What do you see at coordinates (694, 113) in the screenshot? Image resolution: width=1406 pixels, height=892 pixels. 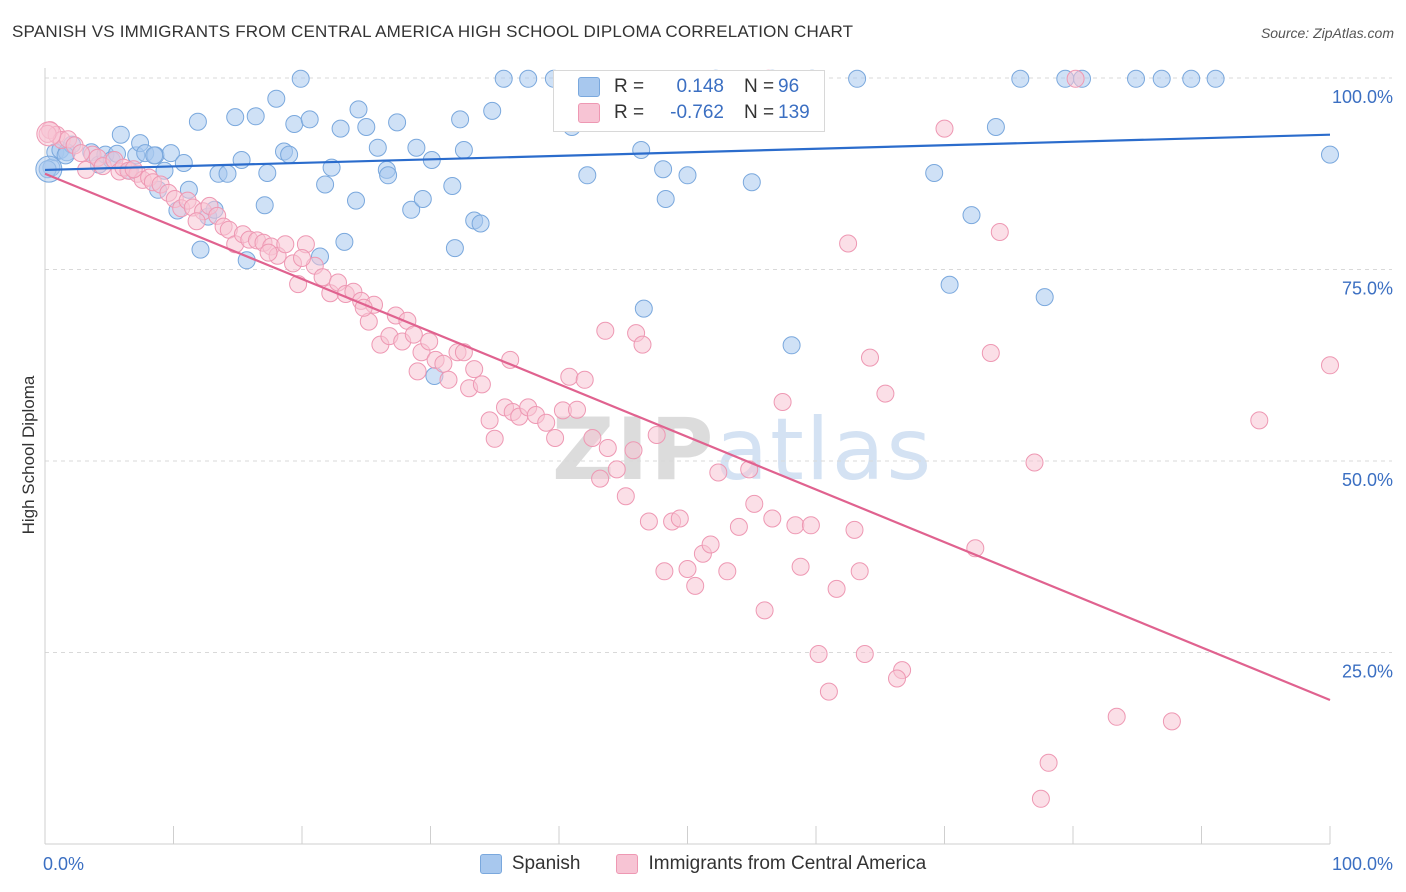 I see `stats-row-immigrants: R = -0.762 N = 139` at bounding box center [694, 113].